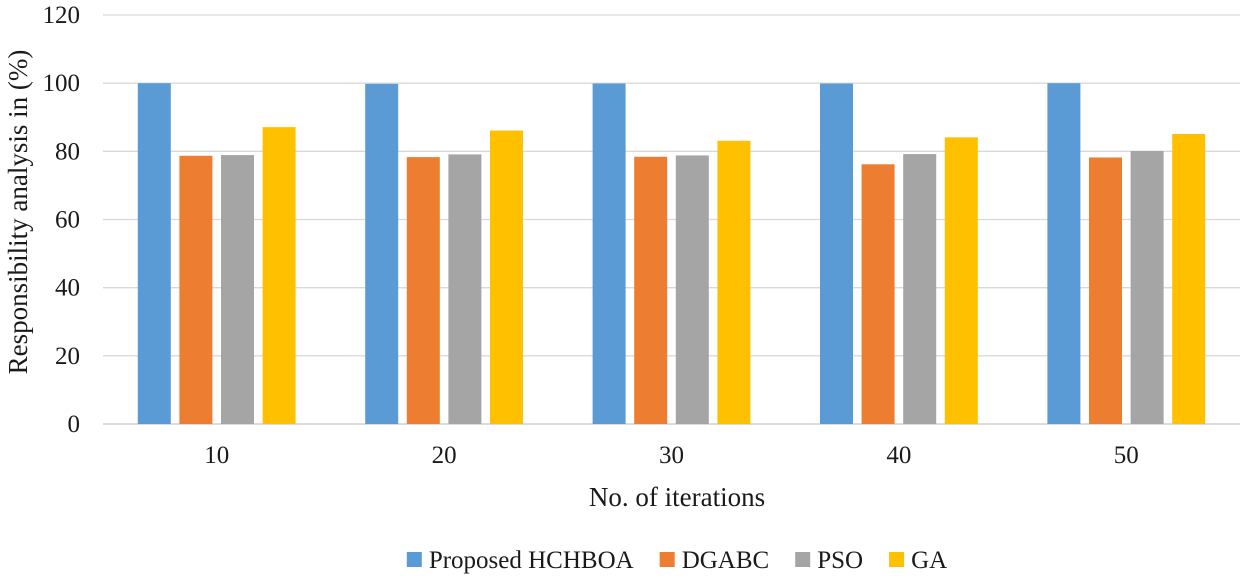  Describe the element at coordinates (74, 424) in the screenshot. I see `y-tick-label: 0` at that location.